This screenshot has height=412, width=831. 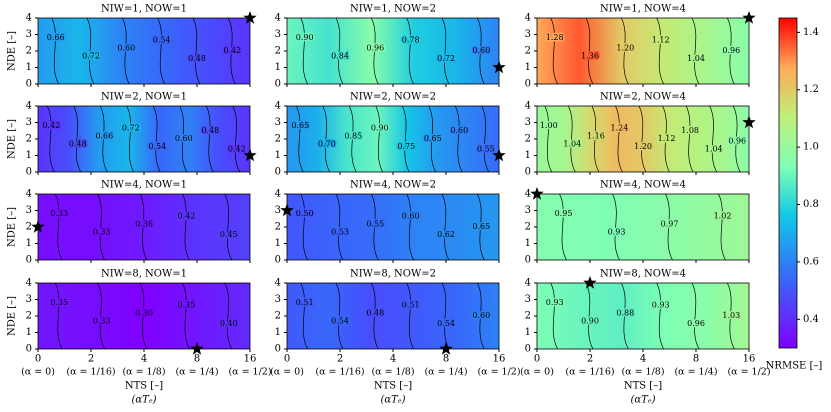 What do you see at coordinates (446, 234) in the screenshot?
I see `contour-label: 0.62` at bounding box center [446, 234].